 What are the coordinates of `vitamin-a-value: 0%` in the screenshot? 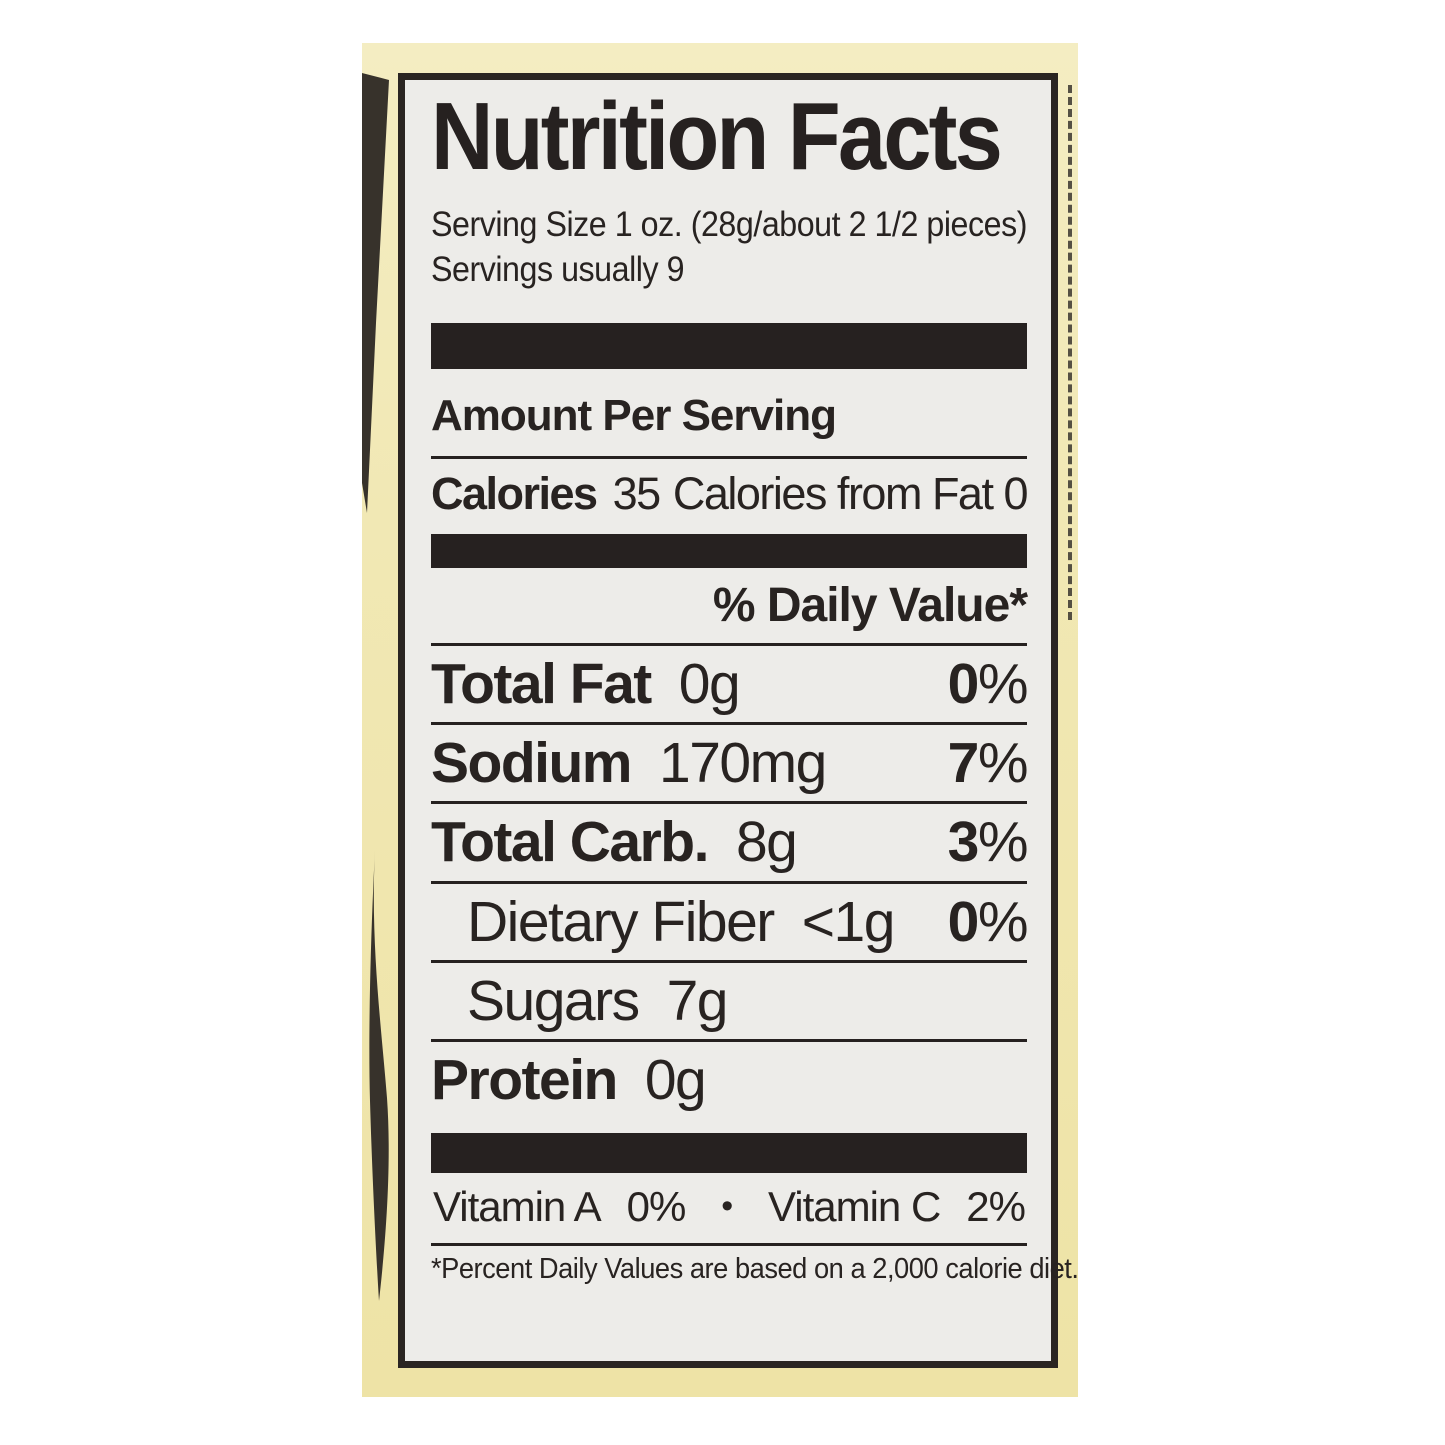 It's located at (656, 1206).